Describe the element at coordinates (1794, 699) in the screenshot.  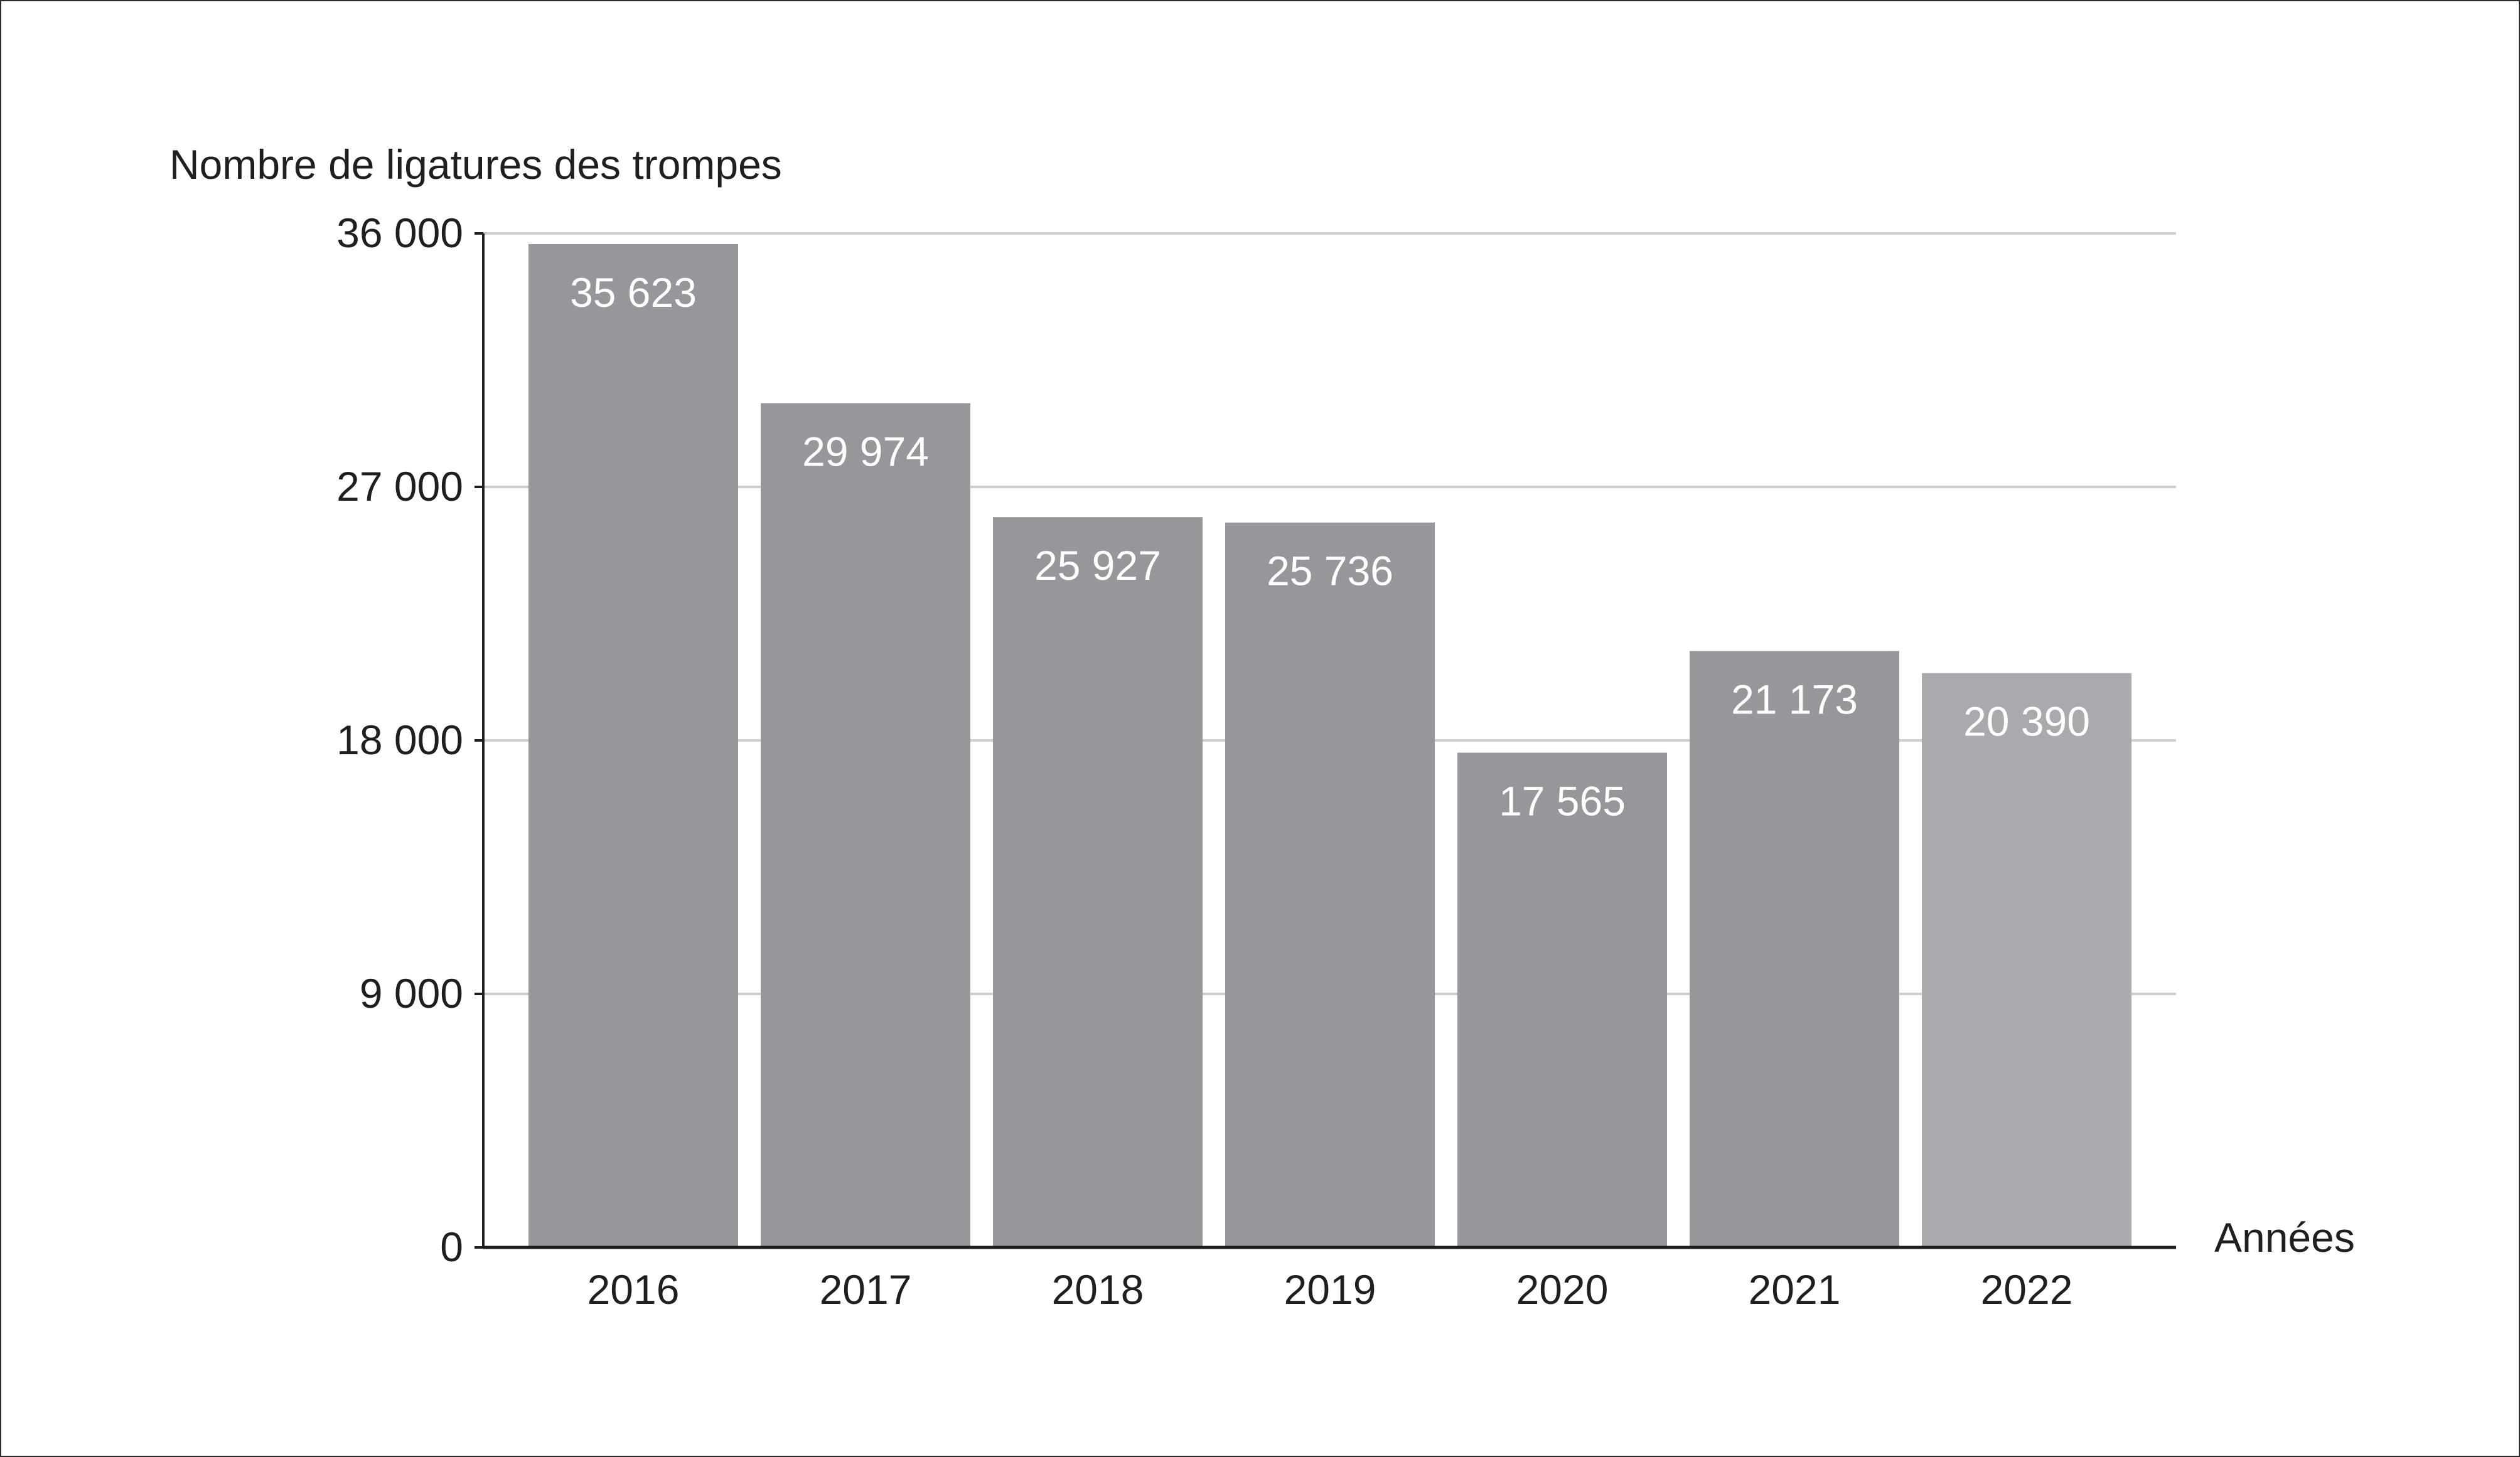
I see `data-label-2021: 21 173` at that location.